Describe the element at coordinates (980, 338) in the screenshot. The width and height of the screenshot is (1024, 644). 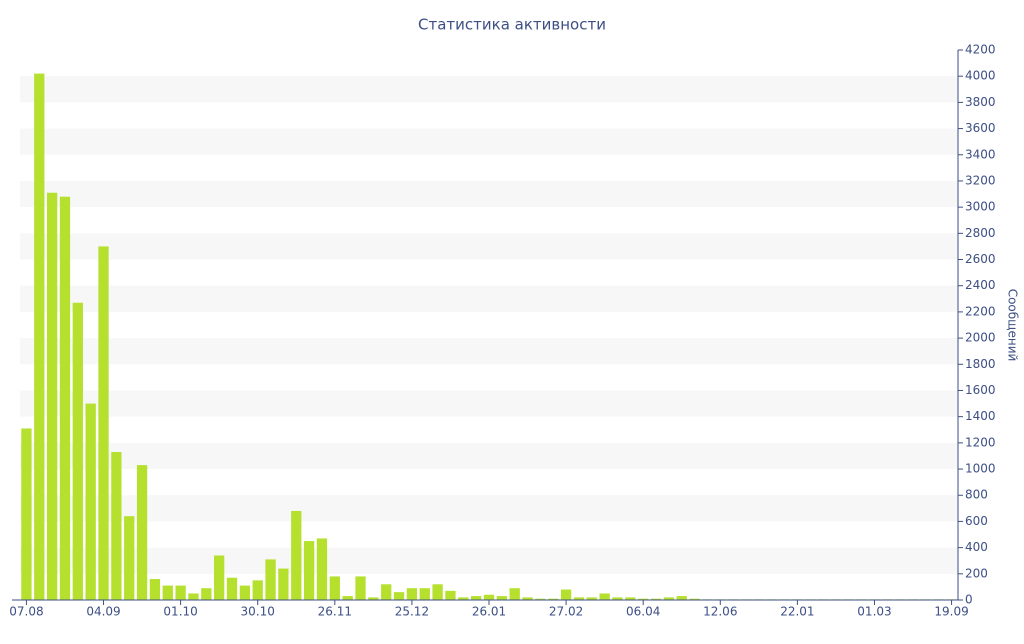
I see `y-tick-label: 2000` at that location.